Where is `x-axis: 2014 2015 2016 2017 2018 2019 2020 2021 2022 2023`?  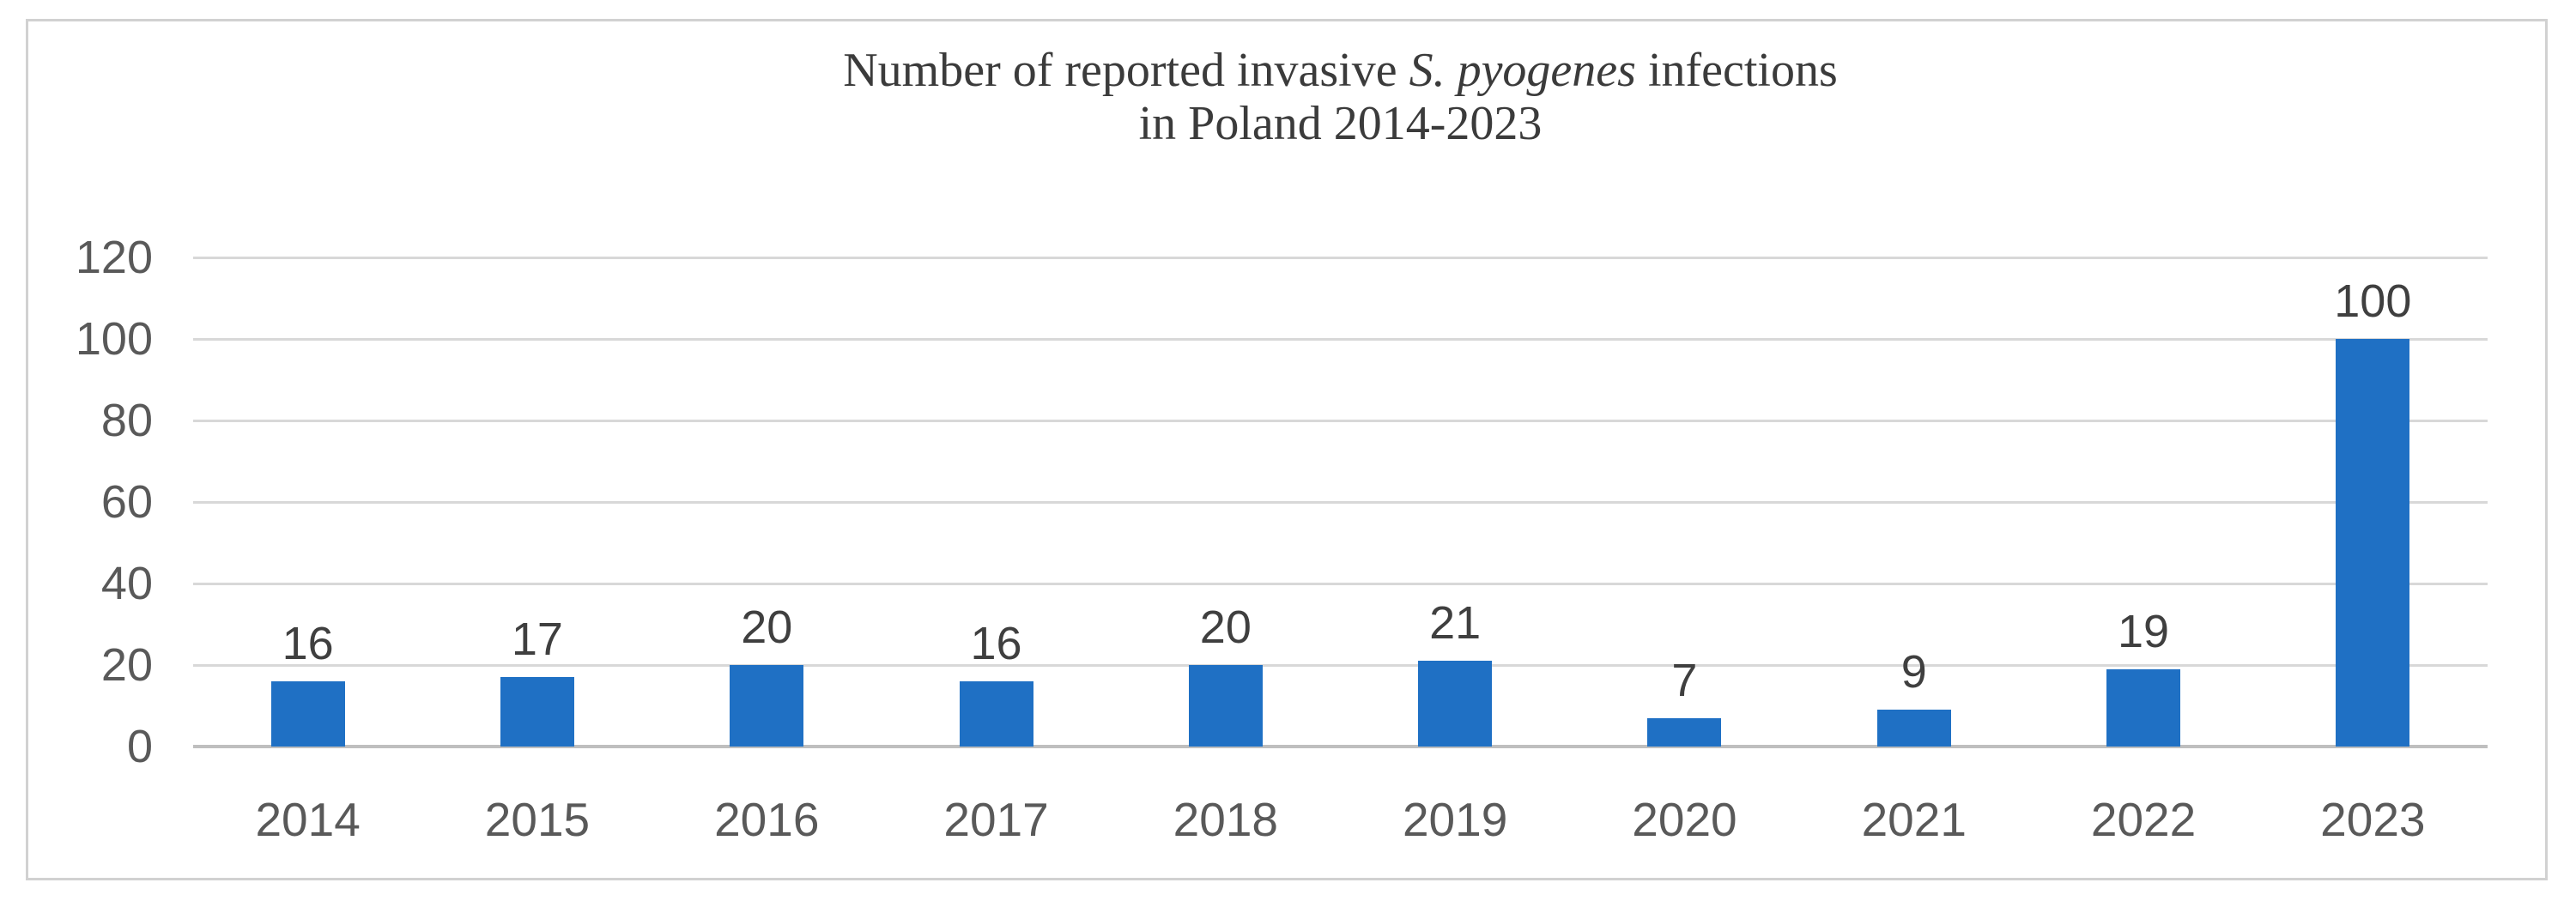
x-axis: 2014 2015 2016 2017 2018 2019 2020 2021 2022 2023 is located at coordinates (1340, 823).